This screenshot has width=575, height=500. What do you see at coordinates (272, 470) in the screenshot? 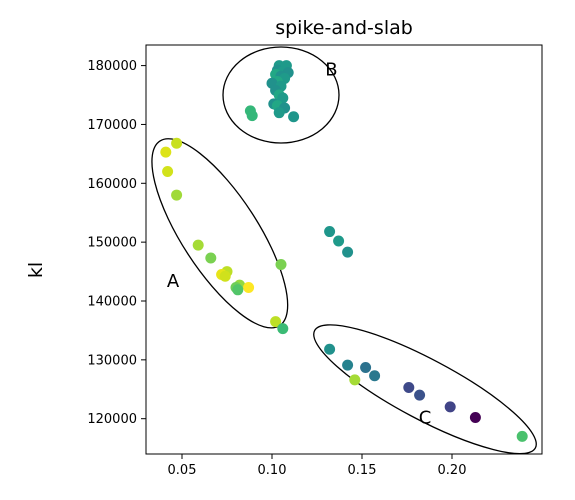
I see `x-tick-label-2: 0.10` at bounding box center [272, 470].